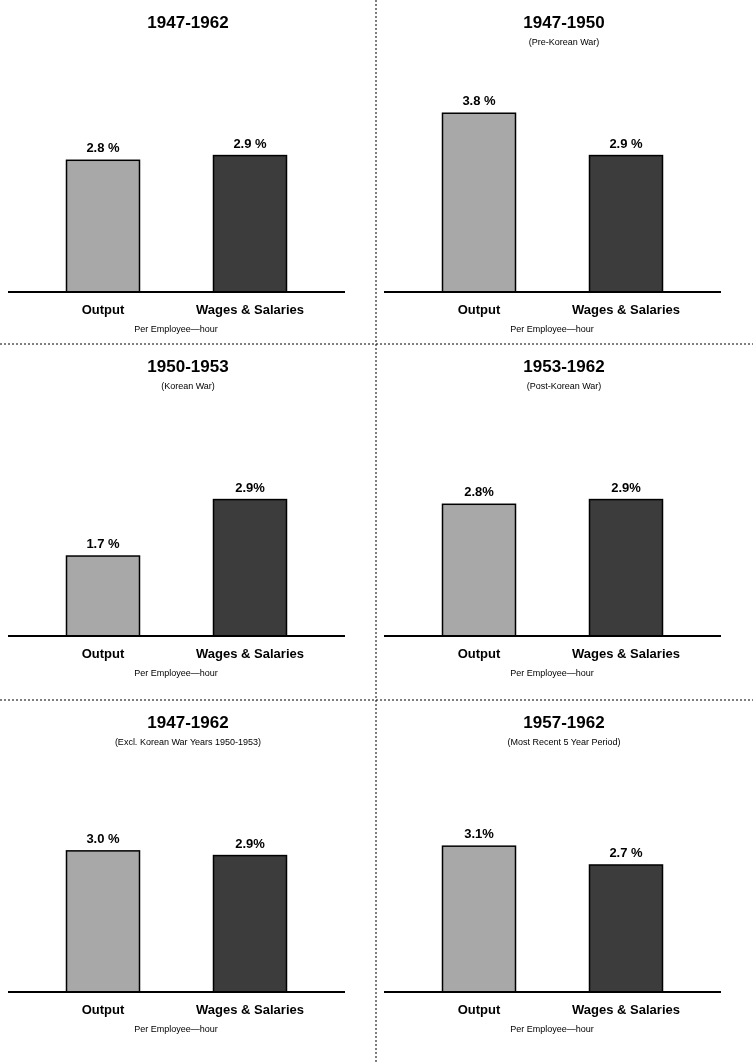  I want to click on chart-subtitle: (Korean War), so click(188, 386).